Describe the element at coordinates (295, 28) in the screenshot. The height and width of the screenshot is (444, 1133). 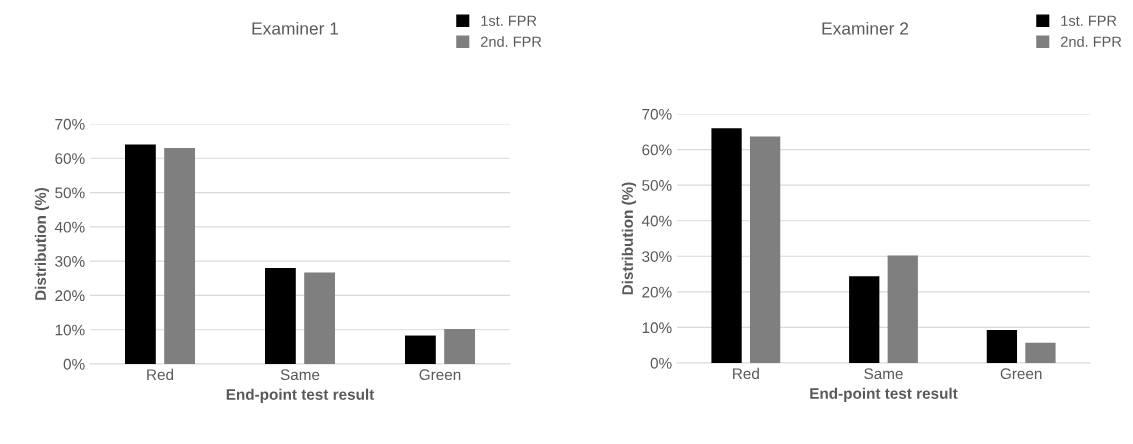
I see `chart-title: Examiner 1` at that location.